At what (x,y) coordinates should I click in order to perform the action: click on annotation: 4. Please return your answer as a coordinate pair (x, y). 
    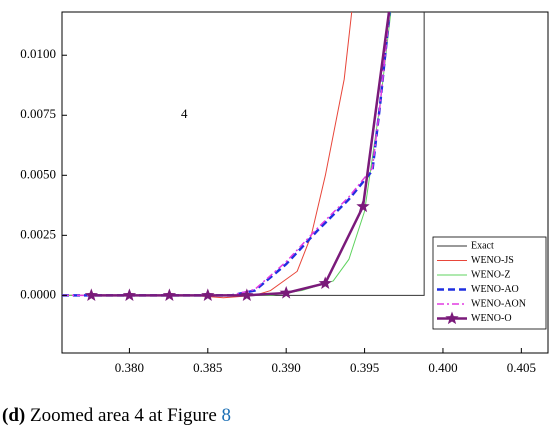
    Looking at the image, I should click on (184, 113).